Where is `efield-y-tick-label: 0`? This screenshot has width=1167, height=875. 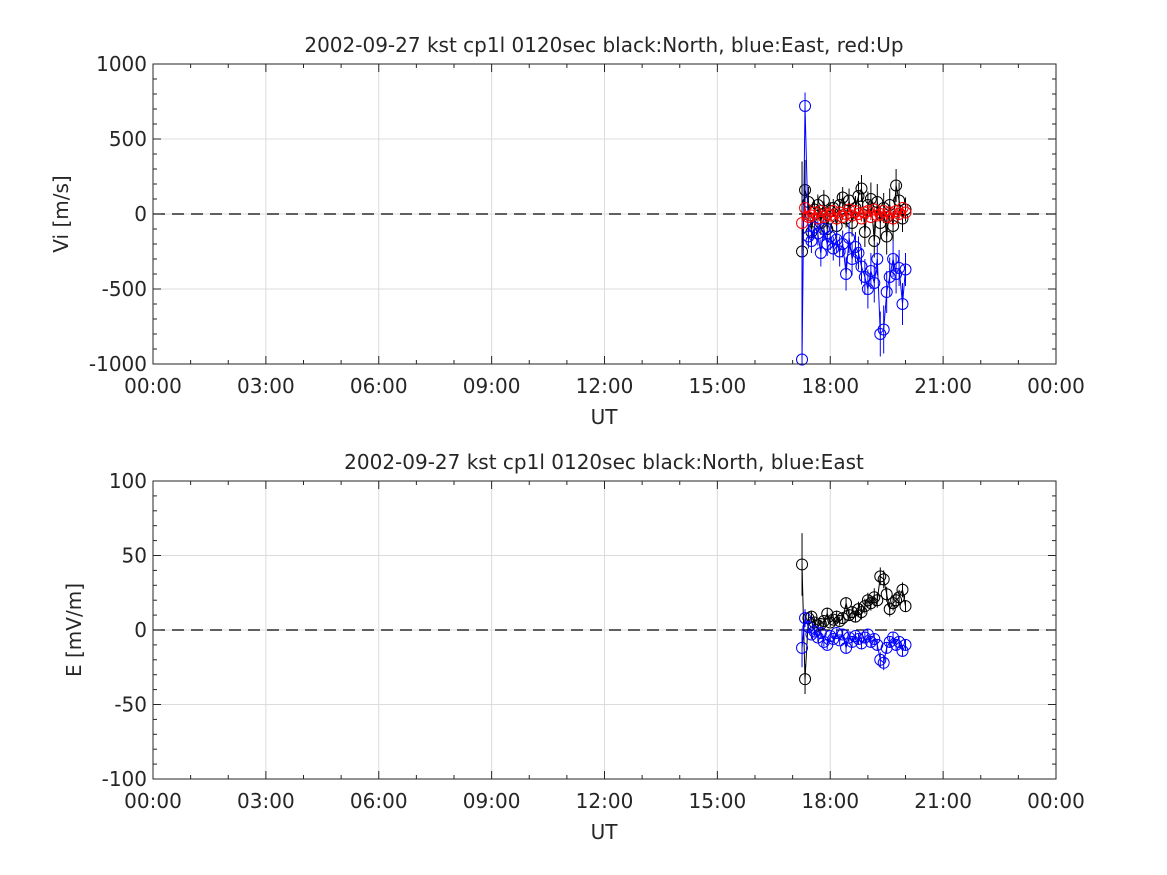
efield-y-tick-label: 0 is located at coordinates (140, 630).